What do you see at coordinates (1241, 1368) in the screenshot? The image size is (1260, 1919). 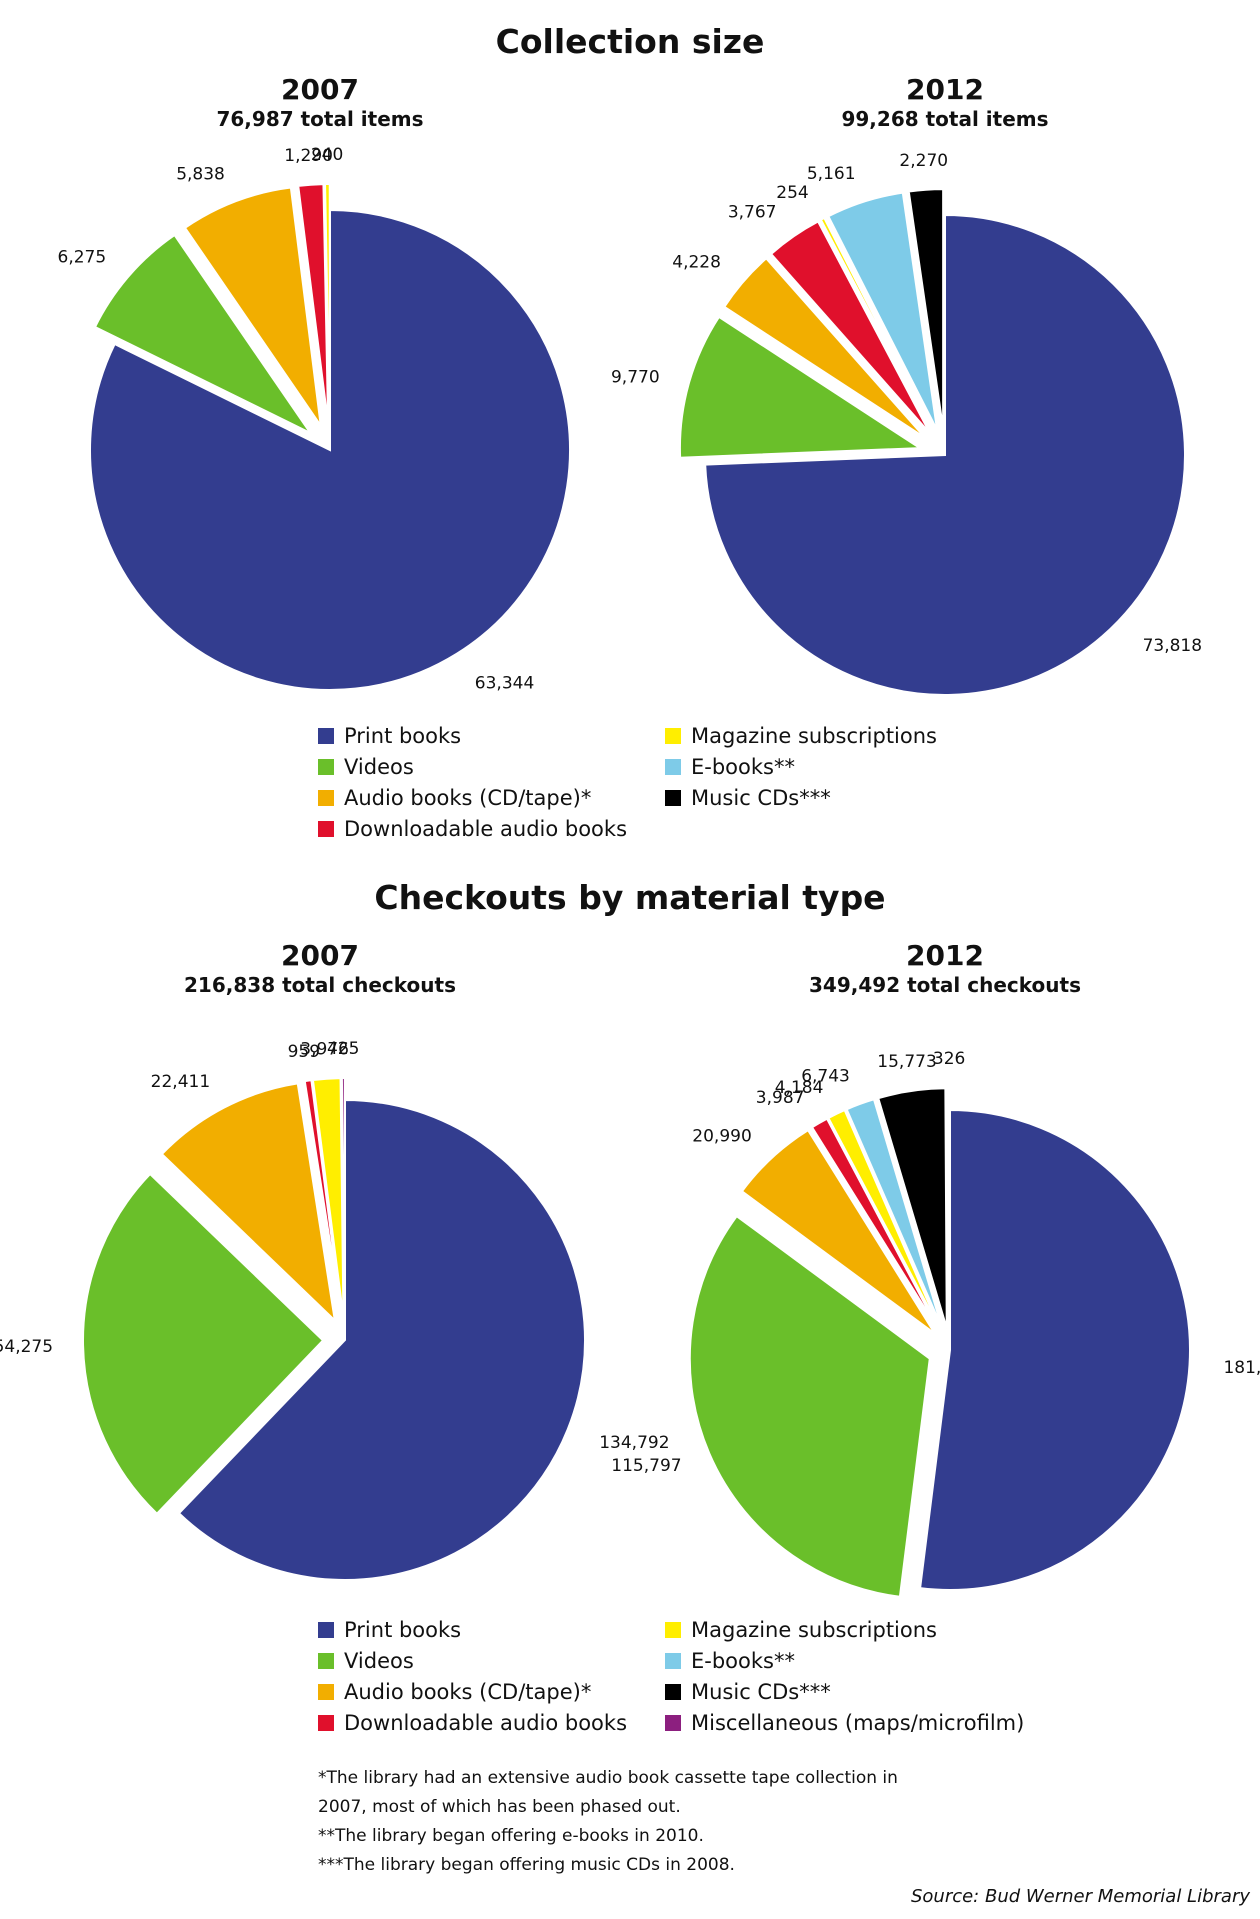 I see `slice-value-label: 181,692` at bounding box center [1241, 1368].